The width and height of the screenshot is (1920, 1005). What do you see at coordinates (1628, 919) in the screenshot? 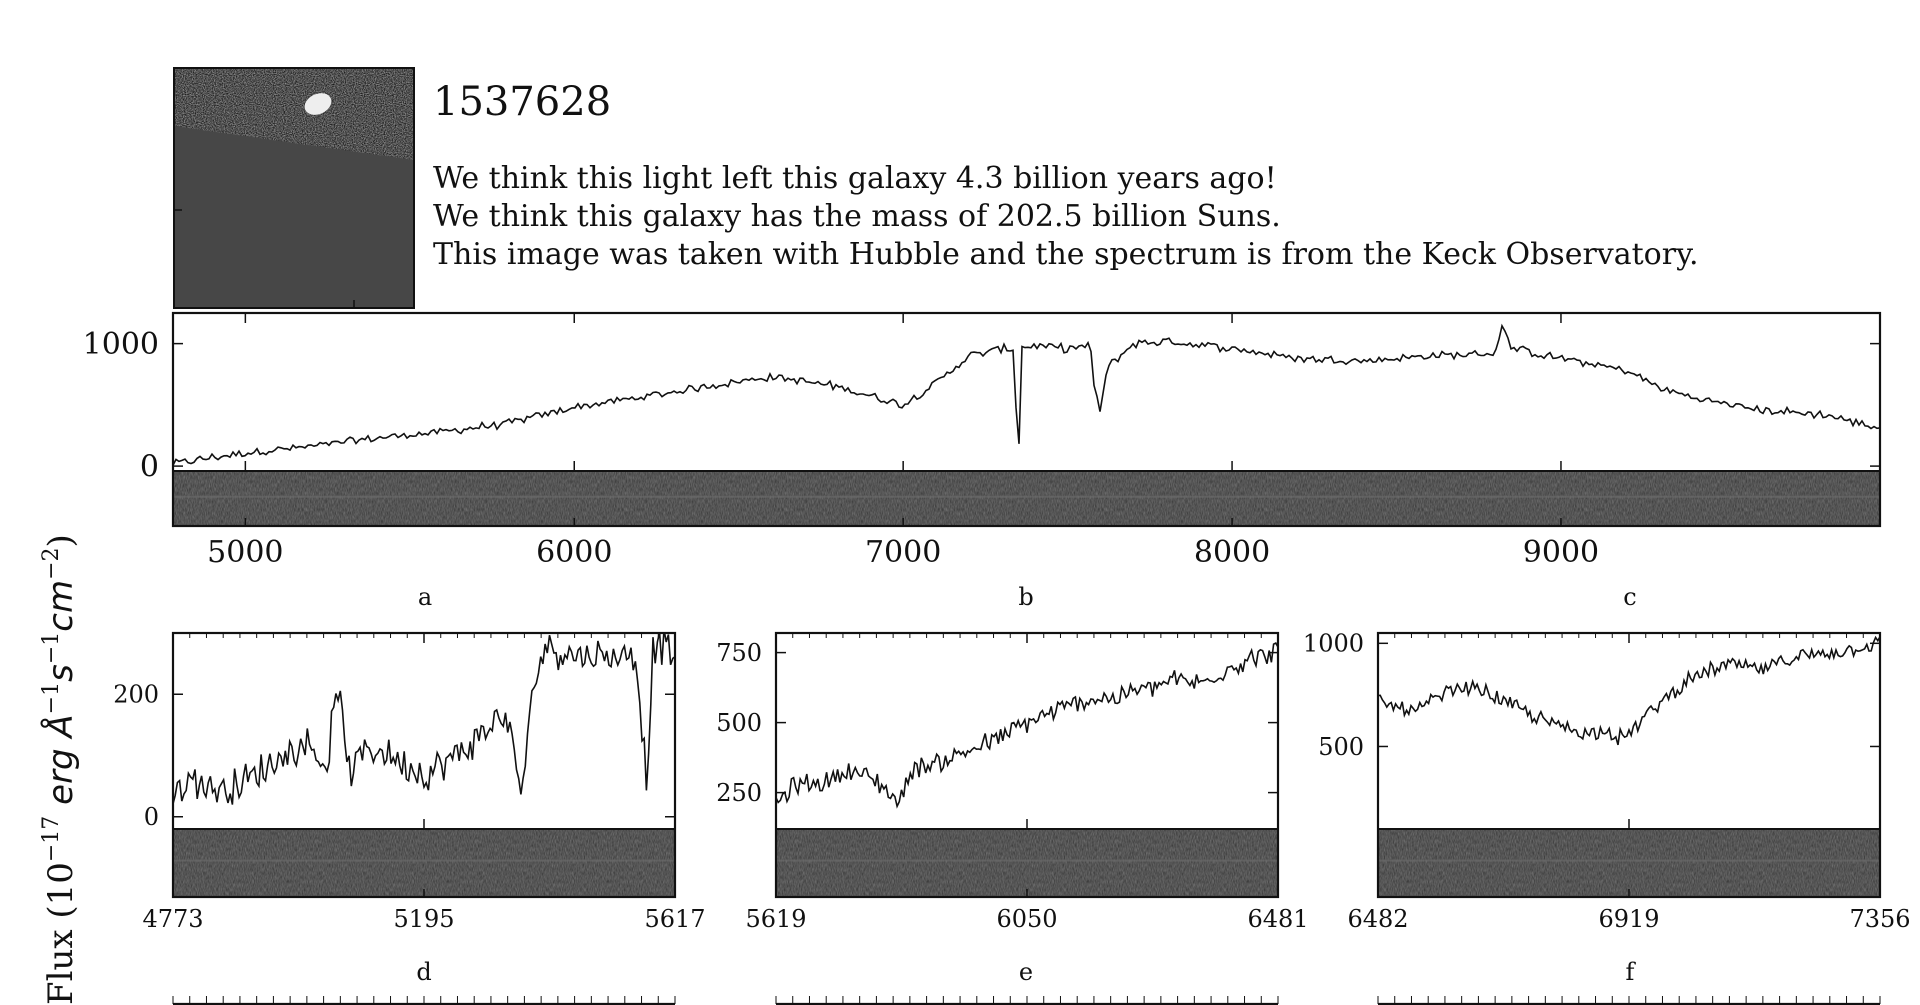
I see `x-tick-label: 6919` at bounding box center [1628, 919].